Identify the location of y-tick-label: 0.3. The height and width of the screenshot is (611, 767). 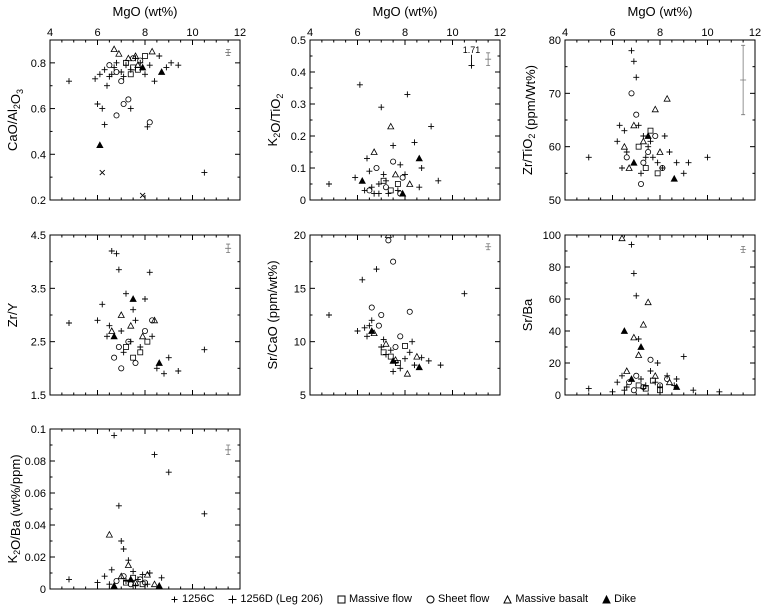
(298, 105).